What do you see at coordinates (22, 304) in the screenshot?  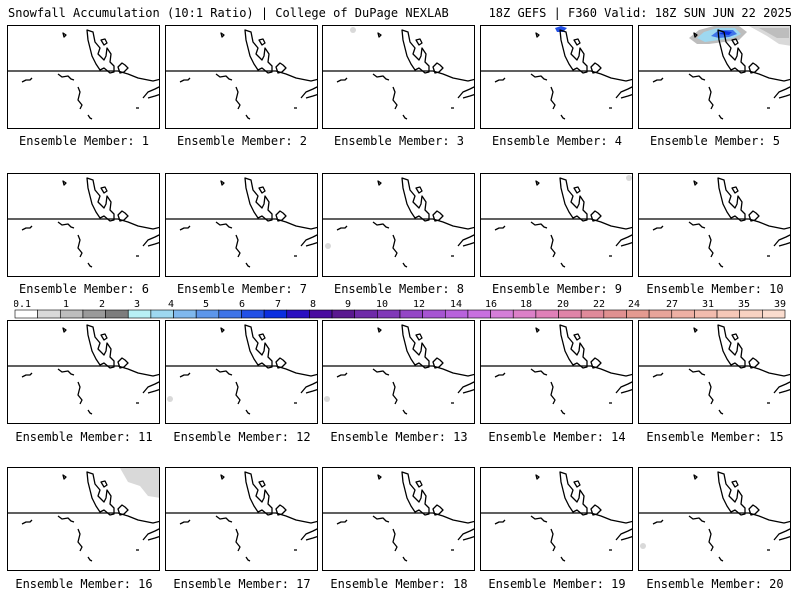 I see `colorbar-label: 0.1` at bounding box center [22, 304].